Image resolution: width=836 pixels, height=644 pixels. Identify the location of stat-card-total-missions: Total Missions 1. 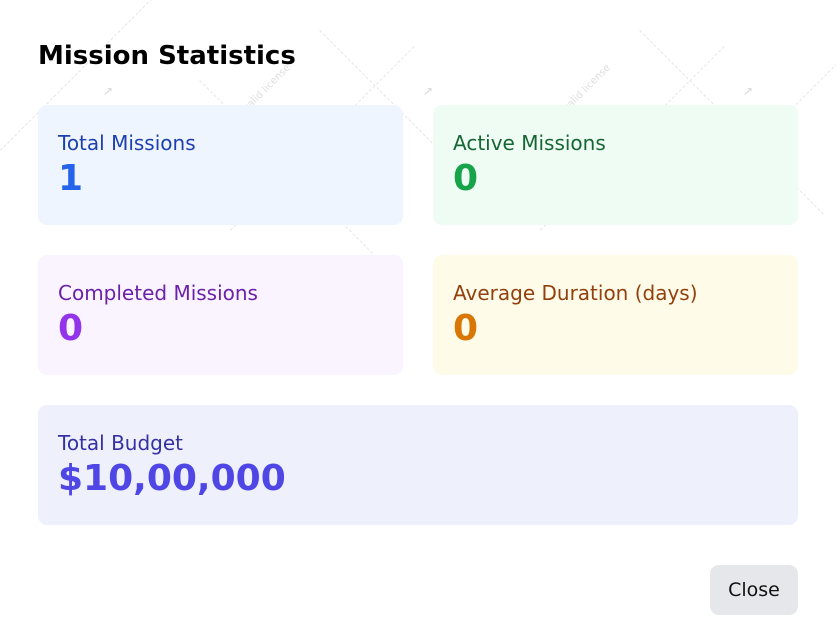
(220, 165).